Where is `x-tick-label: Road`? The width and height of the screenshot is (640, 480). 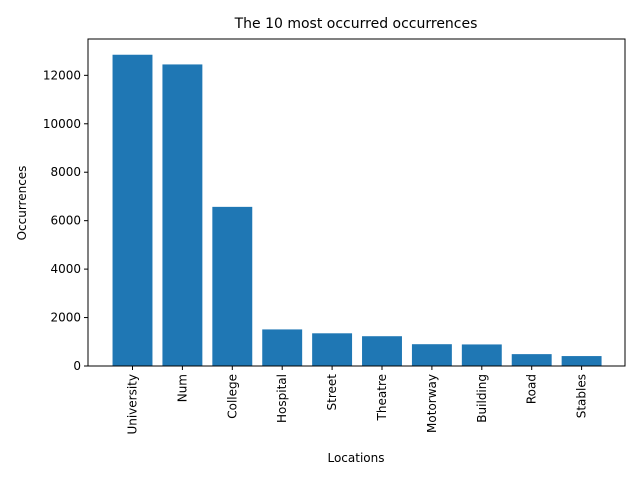 x-tick-label: Road is located at coordinates (532, 389).